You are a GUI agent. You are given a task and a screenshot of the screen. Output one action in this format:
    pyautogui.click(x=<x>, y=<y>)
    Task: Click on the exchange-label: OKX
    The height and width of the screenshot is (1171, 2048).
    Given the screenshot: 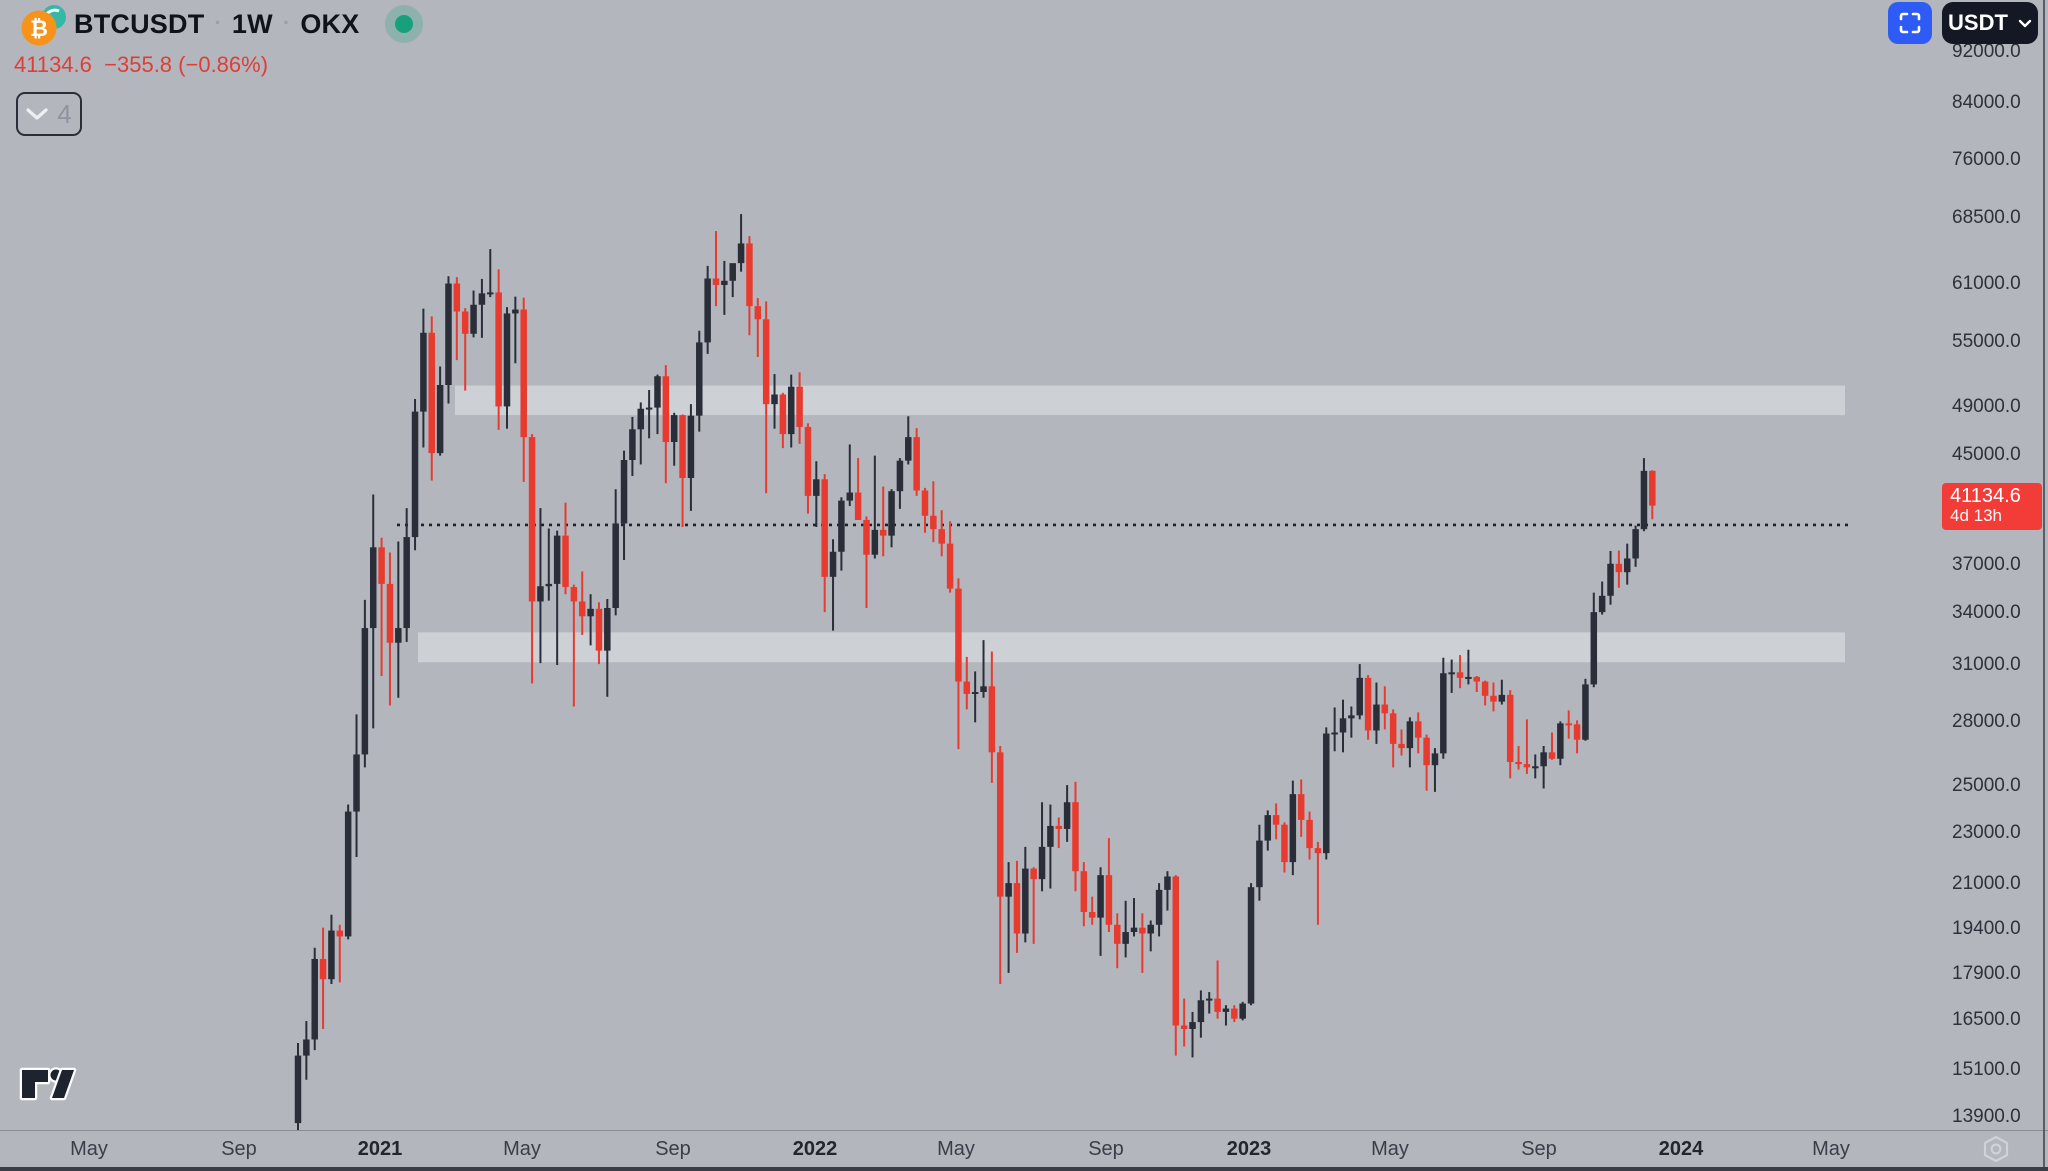 What is the action you would take?
    pyautogui.click(x=330, y=23)
    